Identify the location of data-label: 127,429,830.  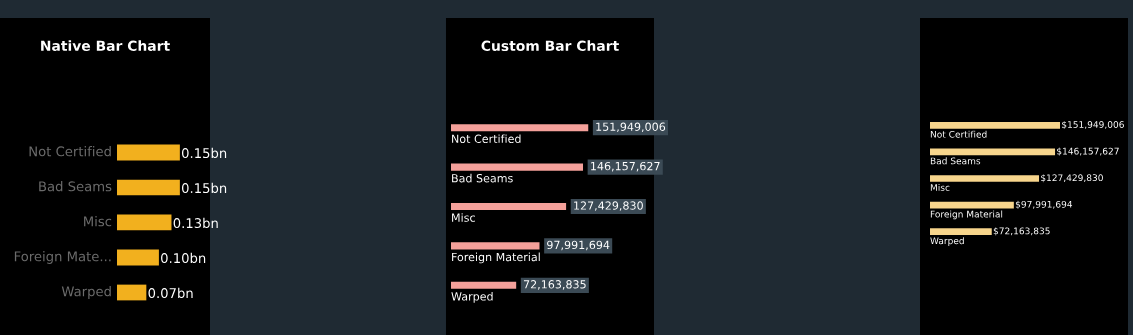
(608, 206).